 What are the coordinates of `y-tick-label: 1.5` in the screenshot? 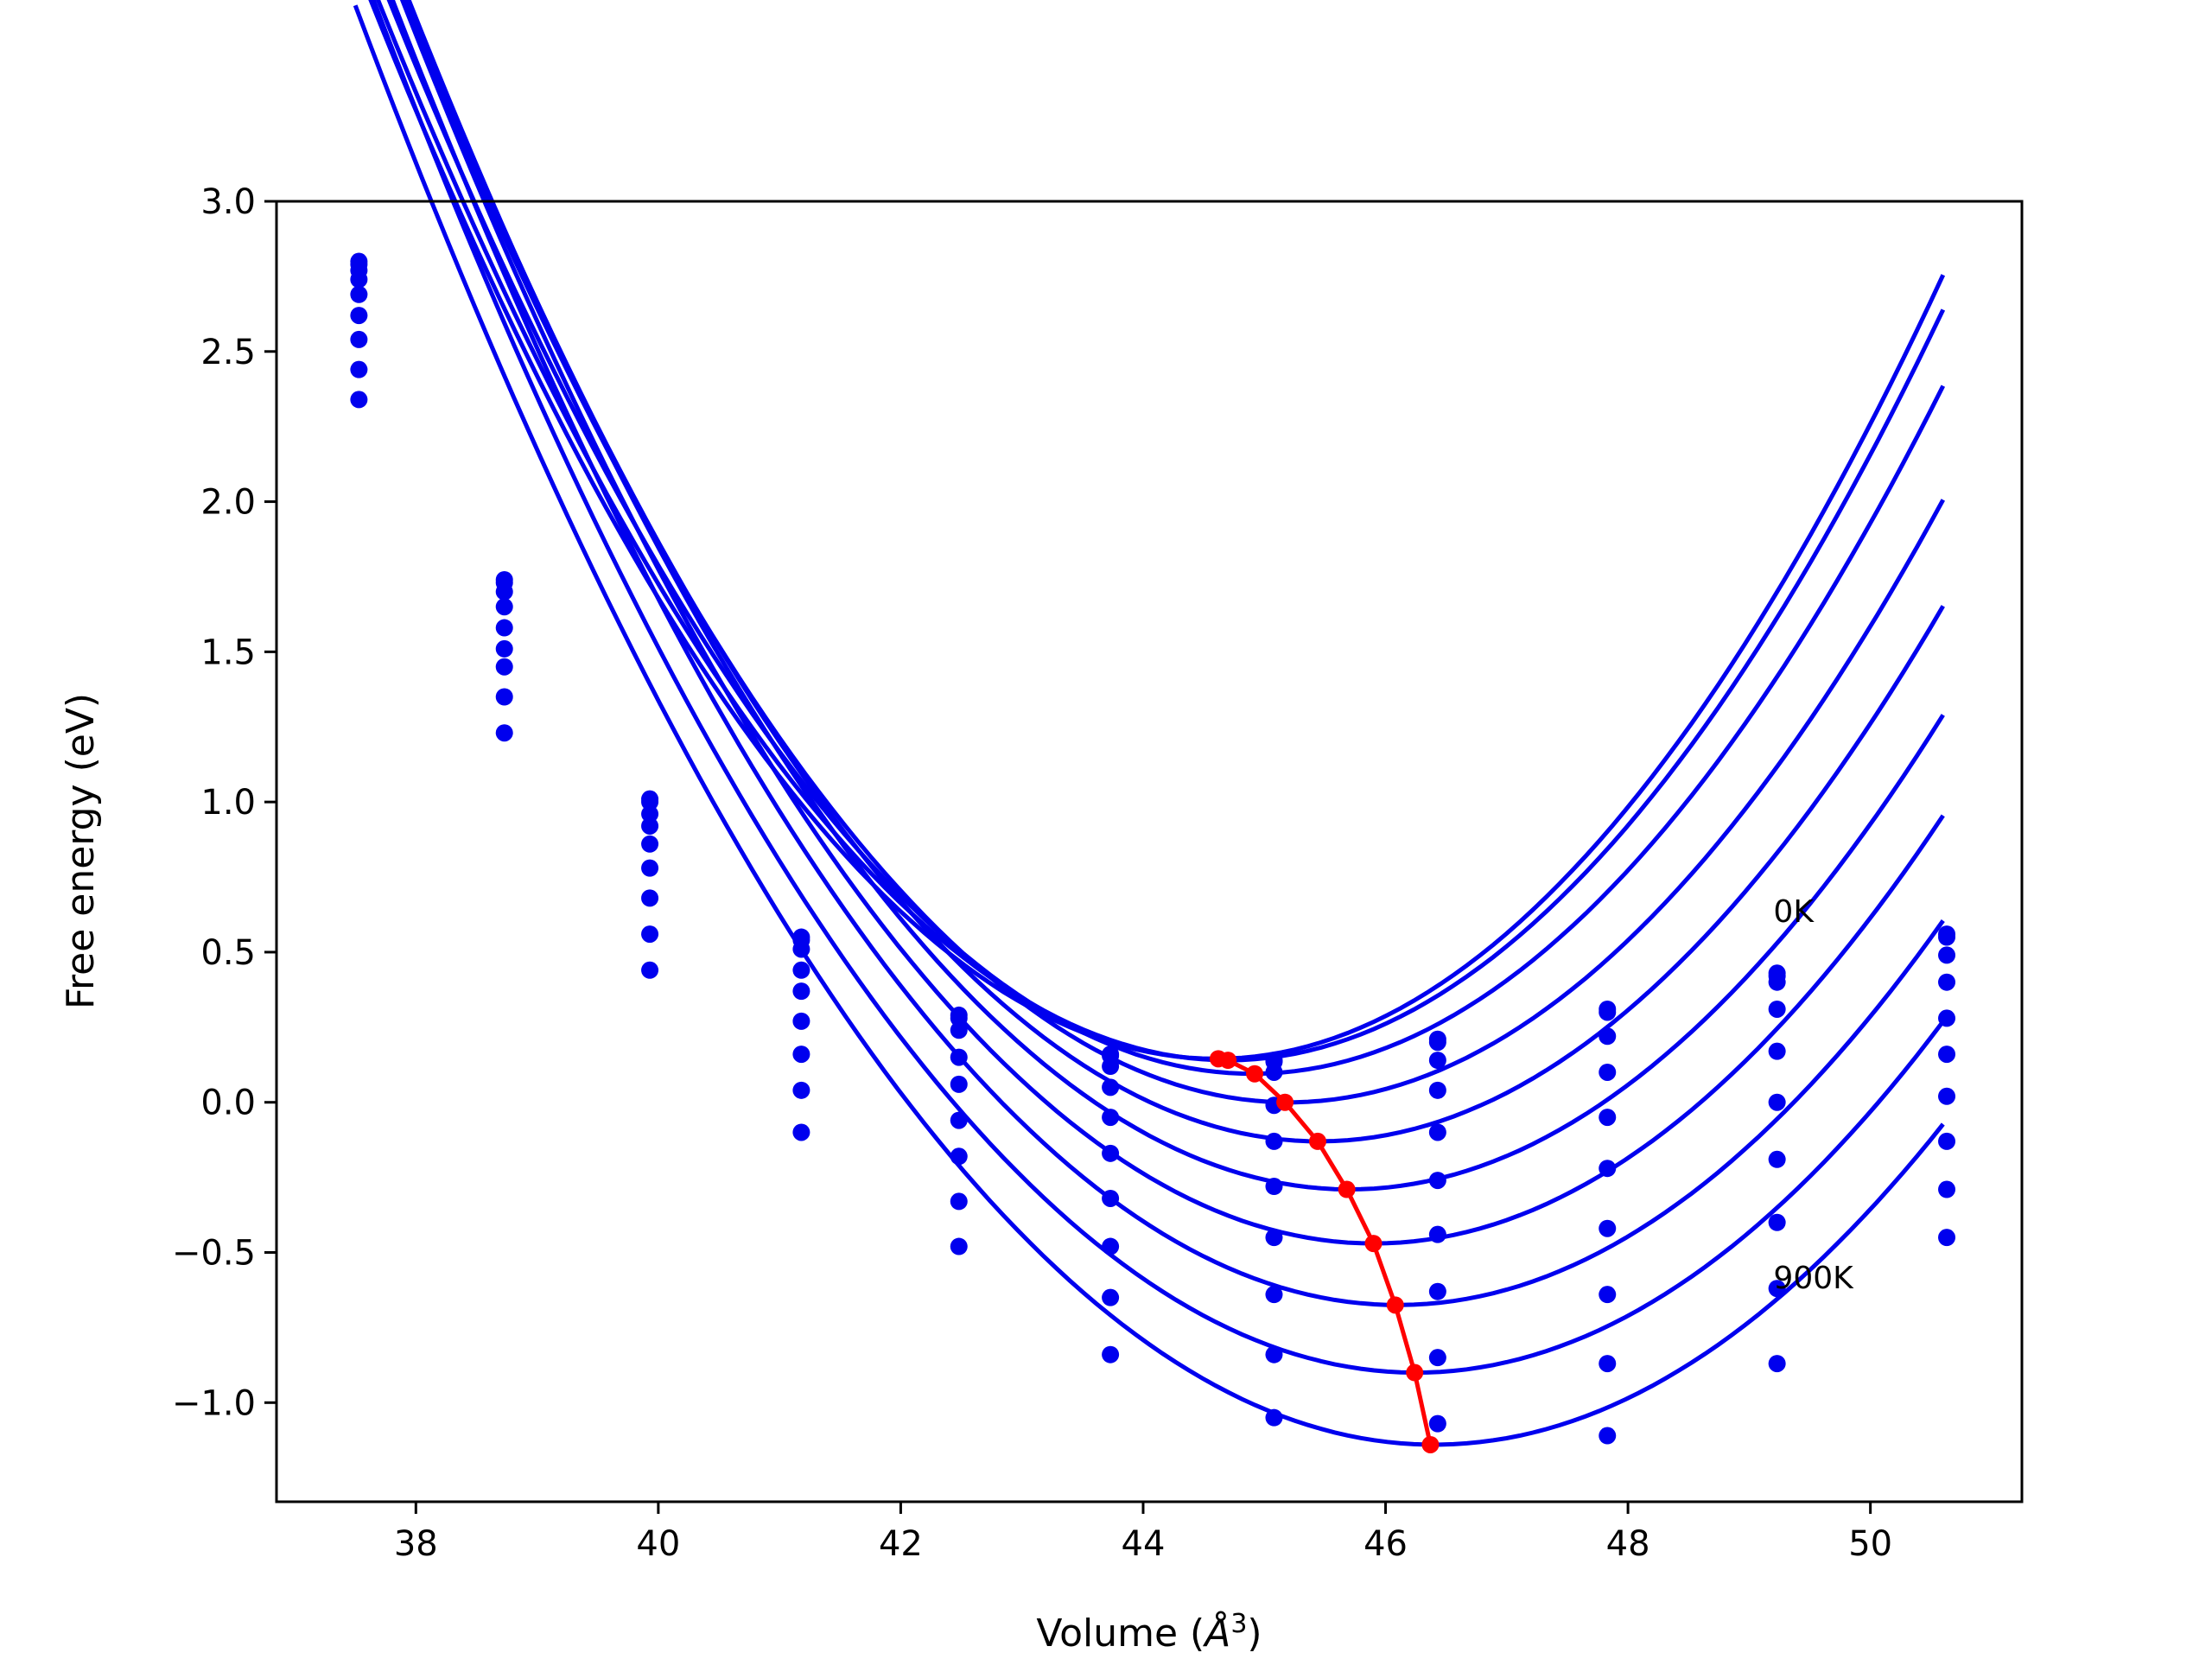 It's located at (228, 652).